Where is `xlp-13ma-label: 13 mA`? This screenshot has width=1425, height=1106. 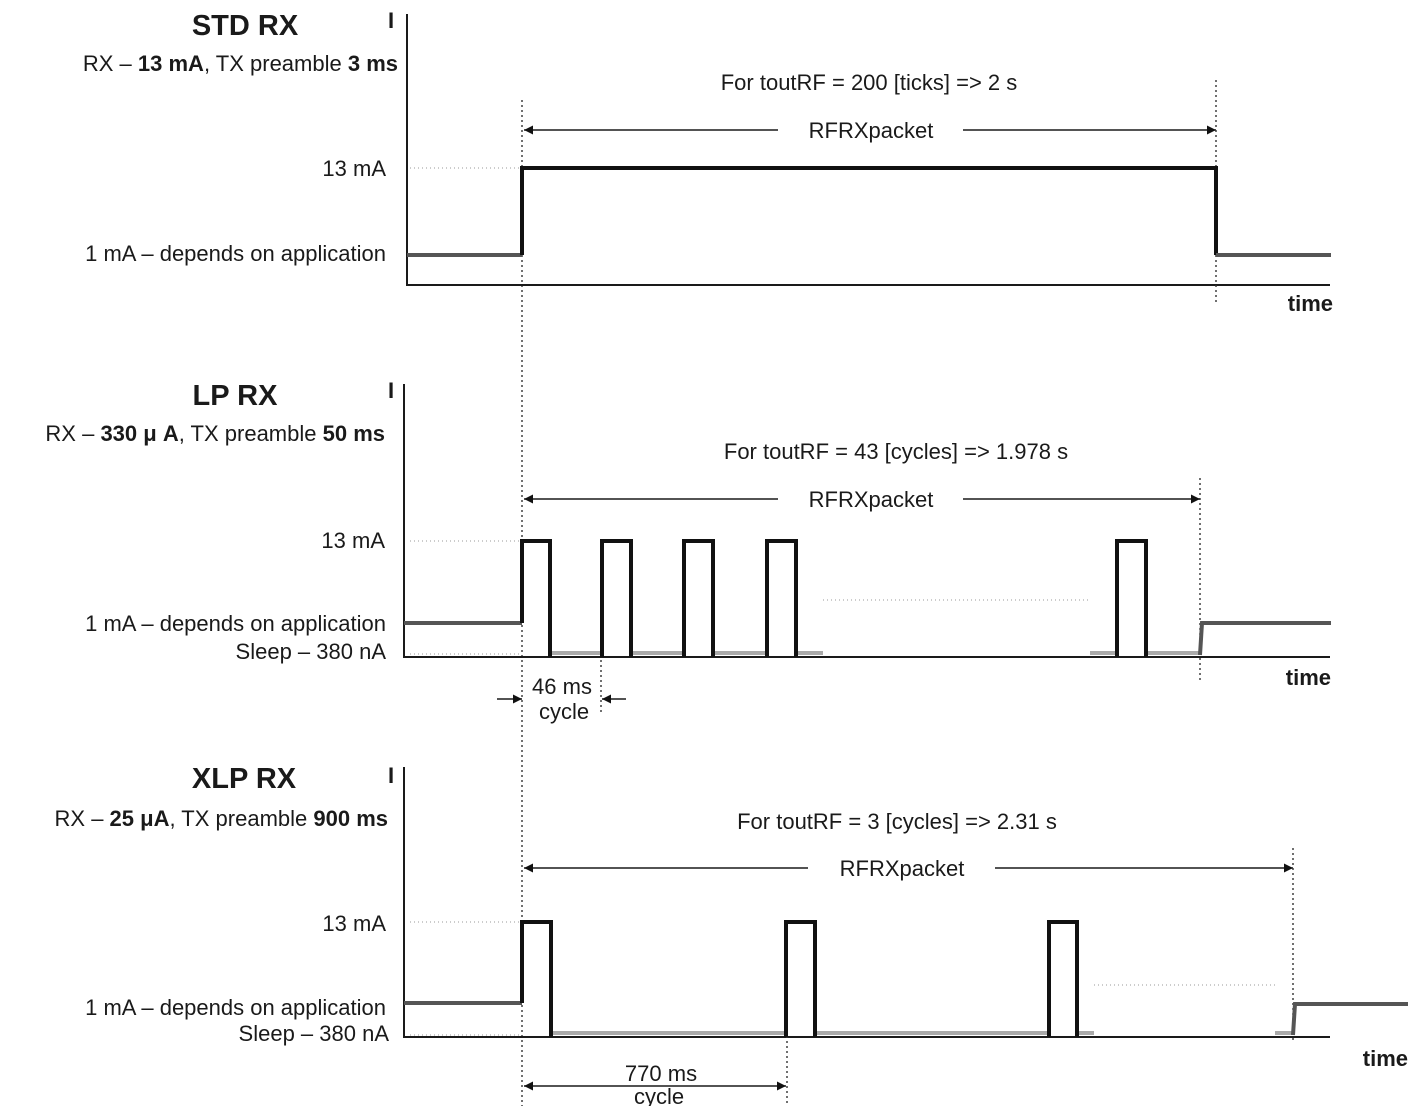
xlp-13ma-label: 13 mA is located at coordinates (354, 923).